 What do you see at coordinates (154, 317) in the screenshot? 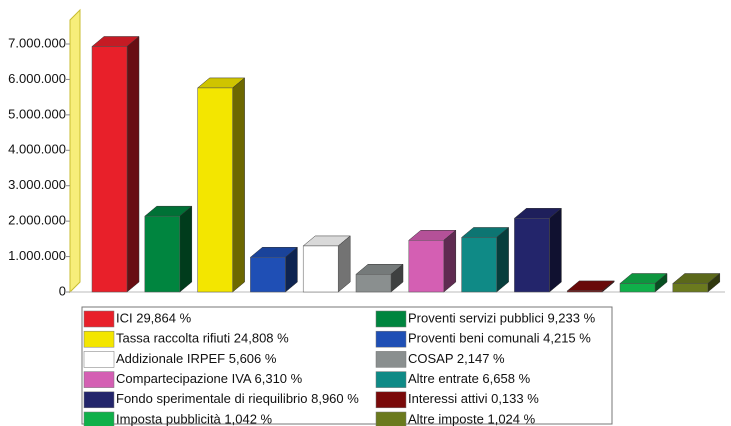
I see `legend-label: ICI 29,864 %` at bounding box center [154, 317].